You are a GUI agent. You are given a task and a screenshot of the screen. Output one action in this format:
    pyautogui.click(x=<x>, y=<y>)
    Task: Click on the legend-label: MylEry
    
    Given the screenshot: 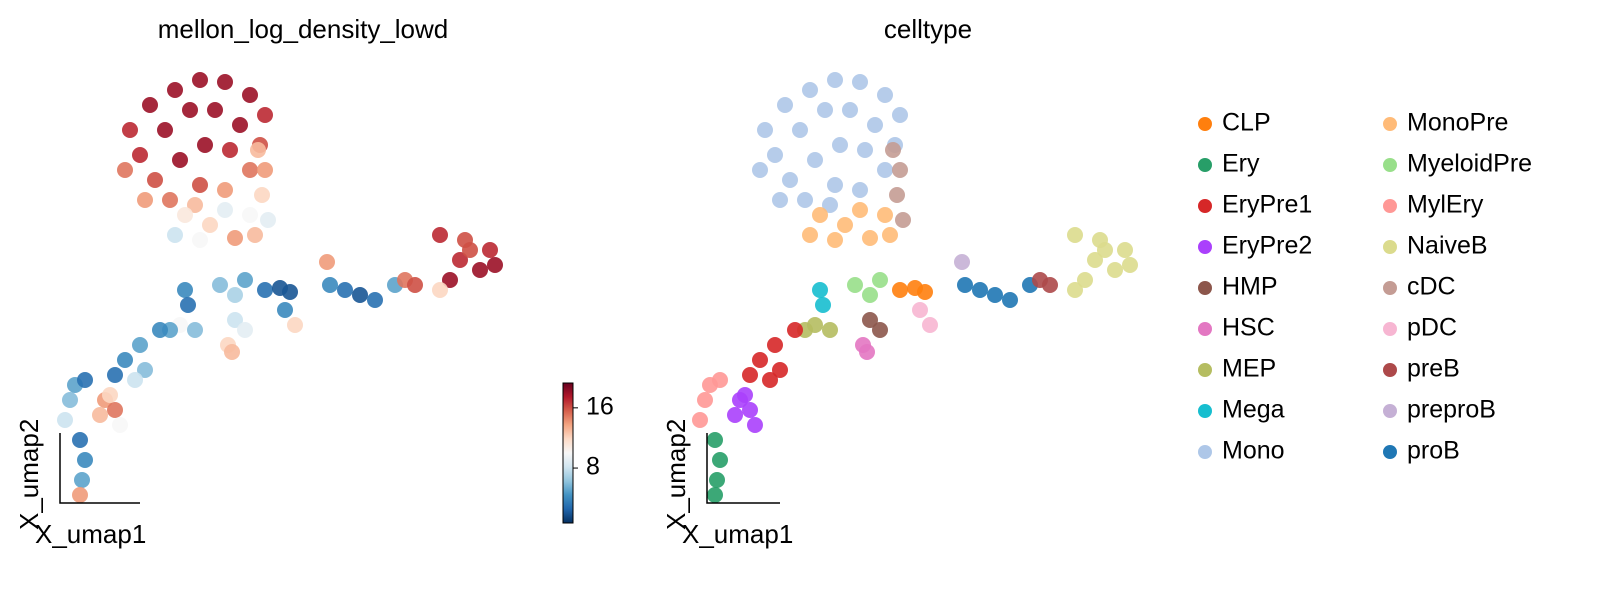 What is the action you would take?
    pyautogui.click(x=1445, y=205)
    